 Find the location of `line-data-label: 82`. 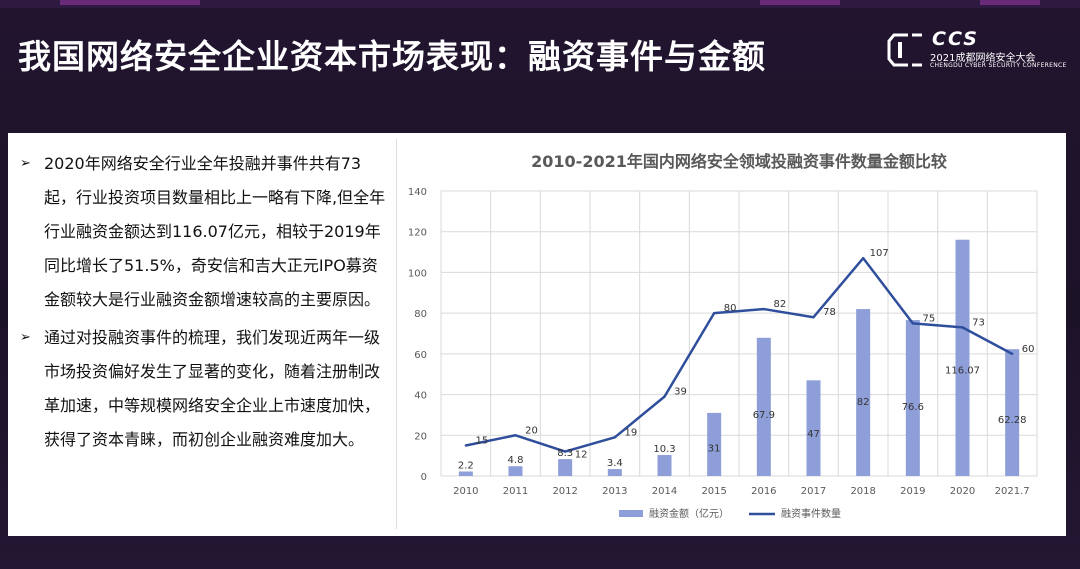

line-data-label: 82 is located at coordinates (779, 304).